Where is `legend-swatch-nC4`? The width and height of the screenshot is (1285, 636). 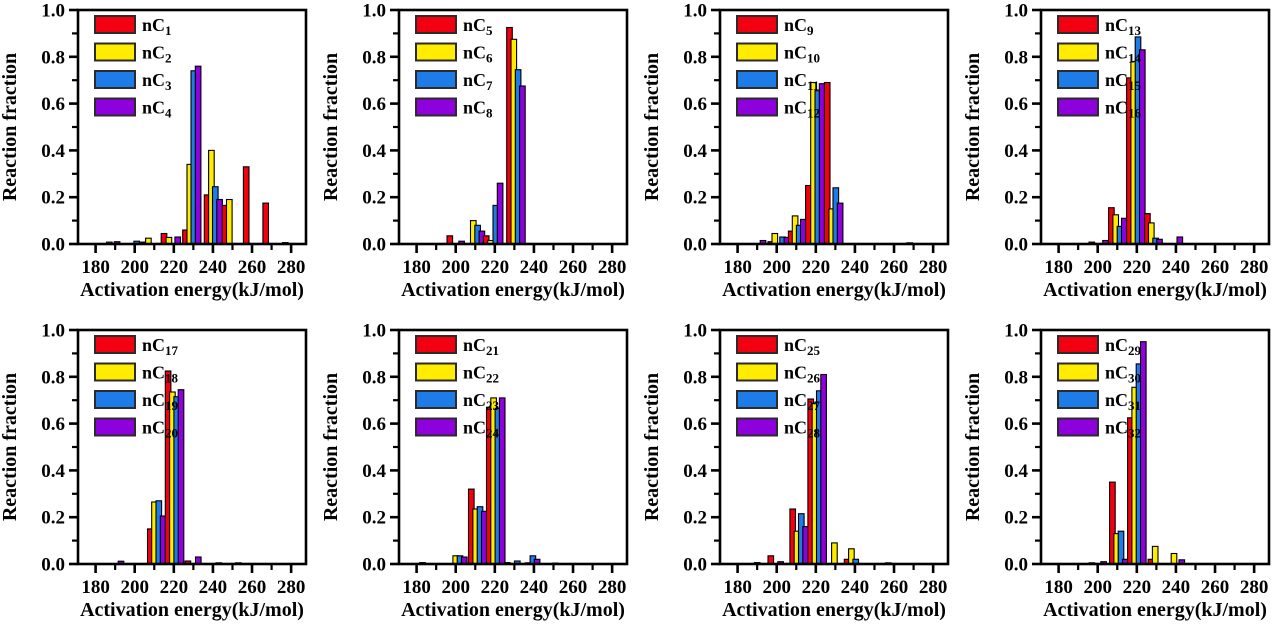
legend-swatch-nC4 is located at coordinates (115, 107).